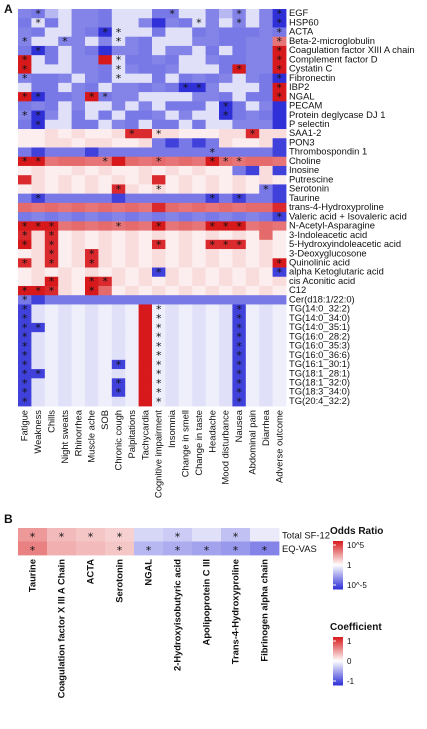  What do you see at coordinates (65, 32) in the screenshot?
I see `cell-acta-night-sweats` at bounding box center [65, 32].